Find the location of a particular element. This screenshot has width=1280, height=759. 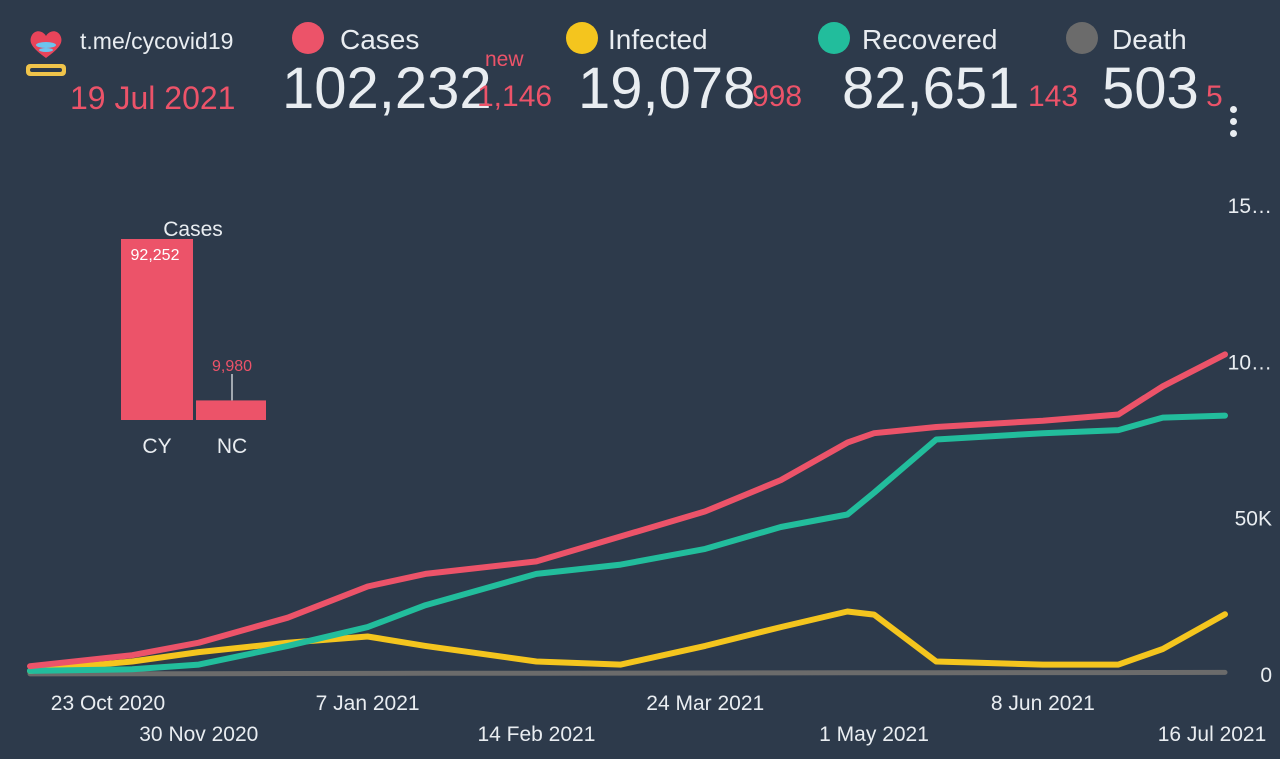

recovered-label: Recovered is located at coordinates (930, 39).